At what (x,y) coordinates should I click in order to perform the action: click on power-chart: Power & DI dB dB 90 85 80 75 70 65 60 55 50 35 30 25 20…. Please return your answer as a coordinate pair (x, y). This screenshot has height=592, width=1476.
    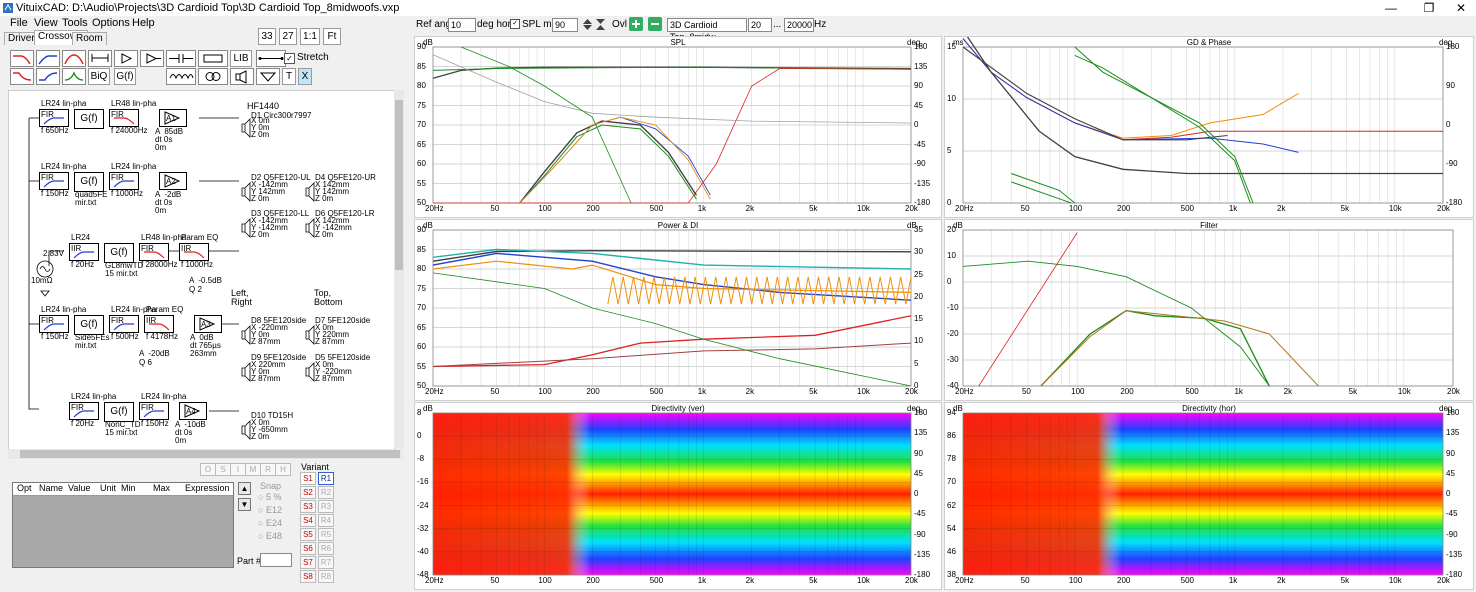
    Looking at the image, I should click on (678, 310).